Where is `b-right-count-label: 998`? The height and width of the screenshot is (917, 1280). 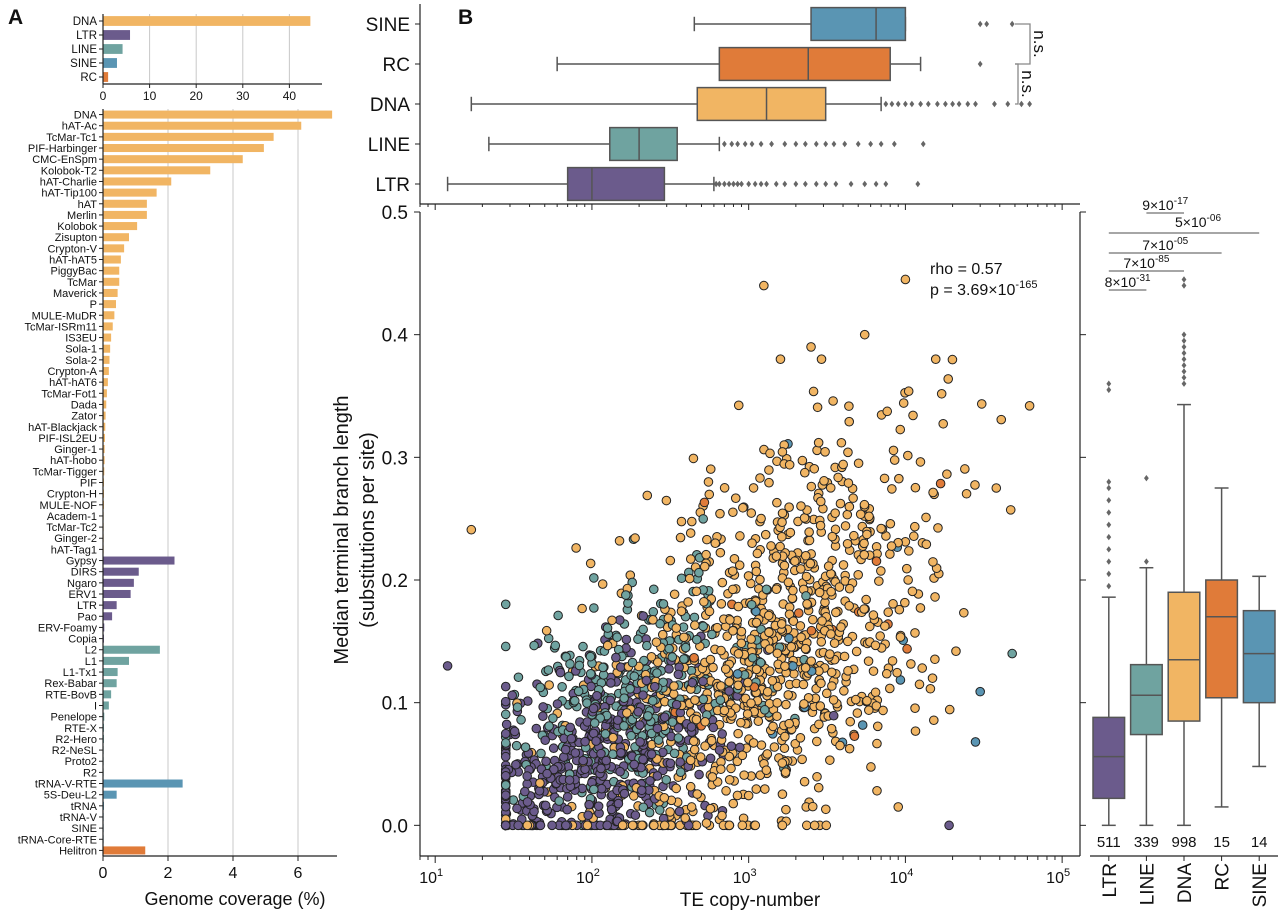
b-right-count-label: 998 is located at coordinates (1183, 842).